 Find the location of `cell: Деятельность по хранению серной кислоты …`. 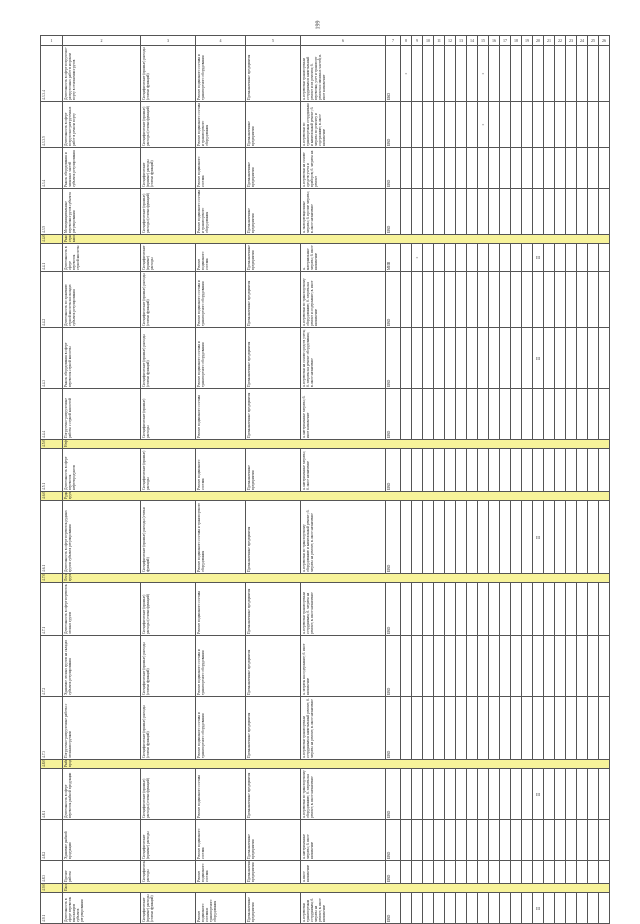

cell: Деятельность по хранению серной кислоты … is located at coordinates (101, 299).